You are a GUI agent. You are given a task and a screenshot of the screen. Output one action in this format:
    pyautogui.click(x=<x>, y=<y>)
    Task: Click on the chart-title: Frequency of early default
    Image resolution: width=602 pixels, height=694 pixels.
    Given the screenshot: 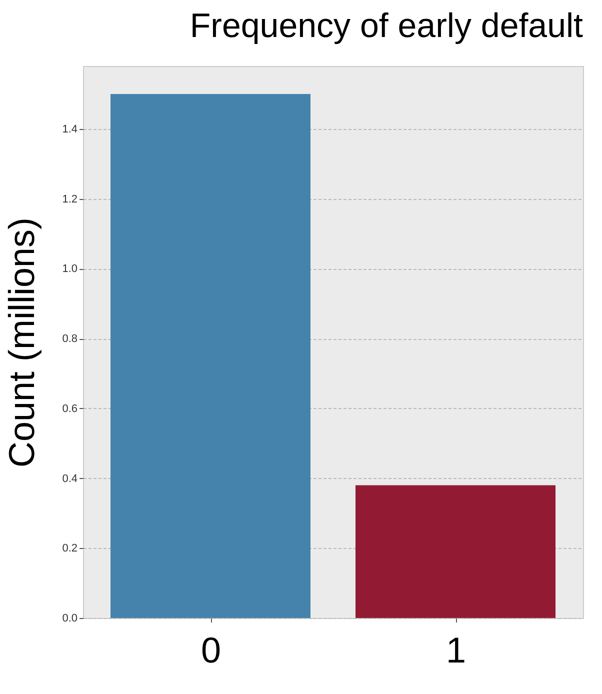 What is the action you would take?
    pyautogui.click(x=387, y=26)
    